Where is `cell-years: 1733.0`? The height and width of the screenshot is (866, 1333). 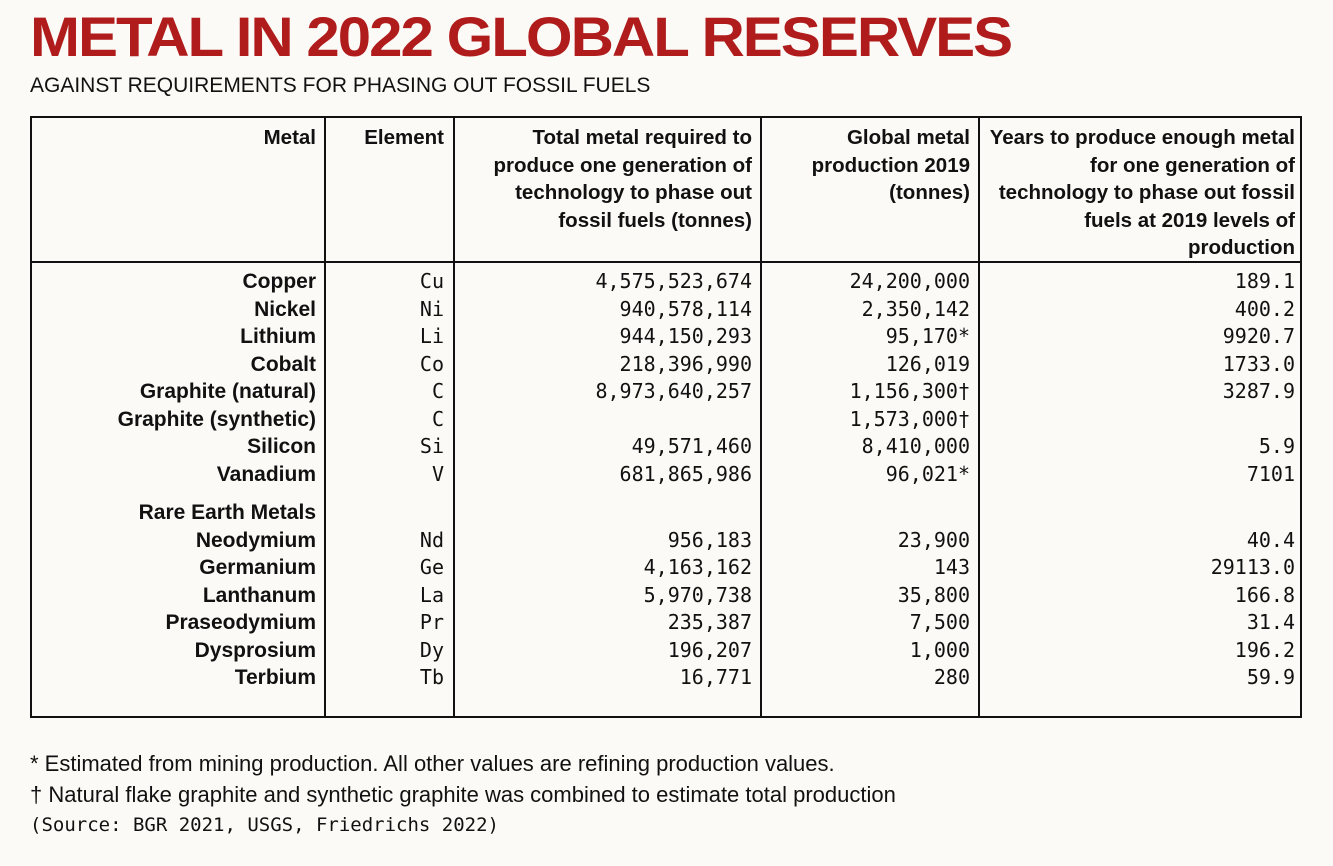 cell-years: 1733.0 is located at coordinates (1258, 363).